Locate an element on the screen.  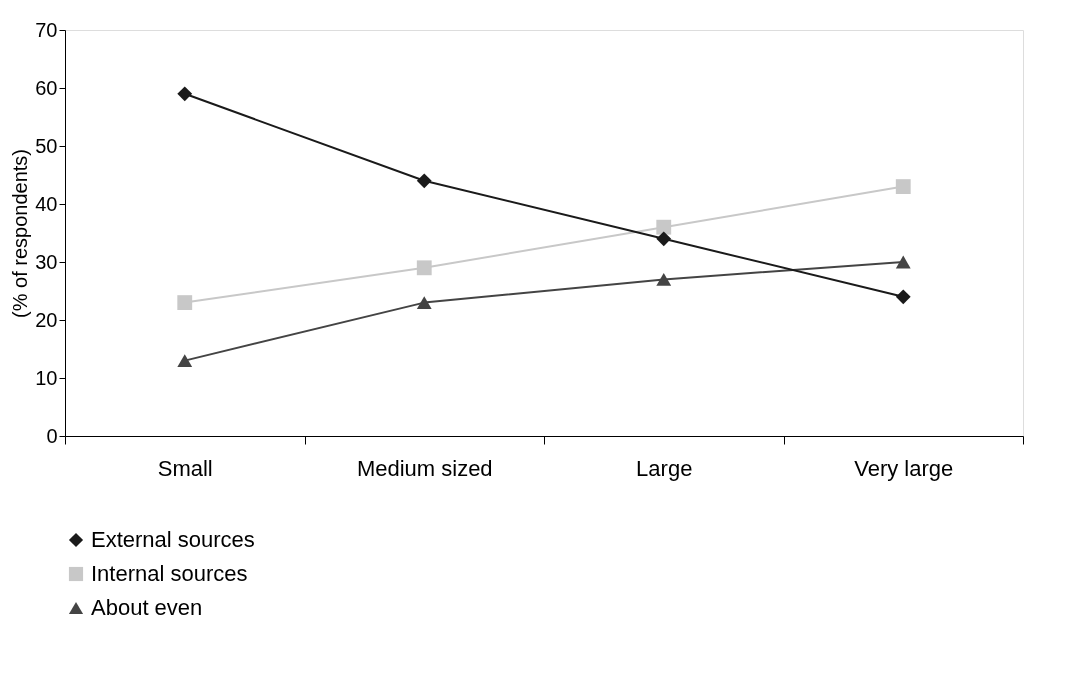
y-tick-label: 10 is located at coordinates (46, 377).